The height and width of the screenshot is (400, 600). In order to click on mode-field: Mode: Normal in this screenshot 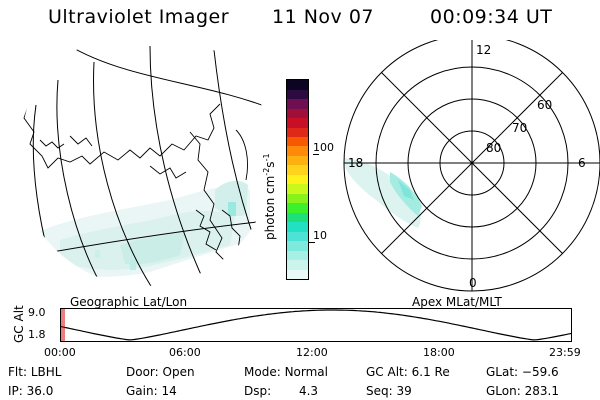, I will do `click(286, 372)`.